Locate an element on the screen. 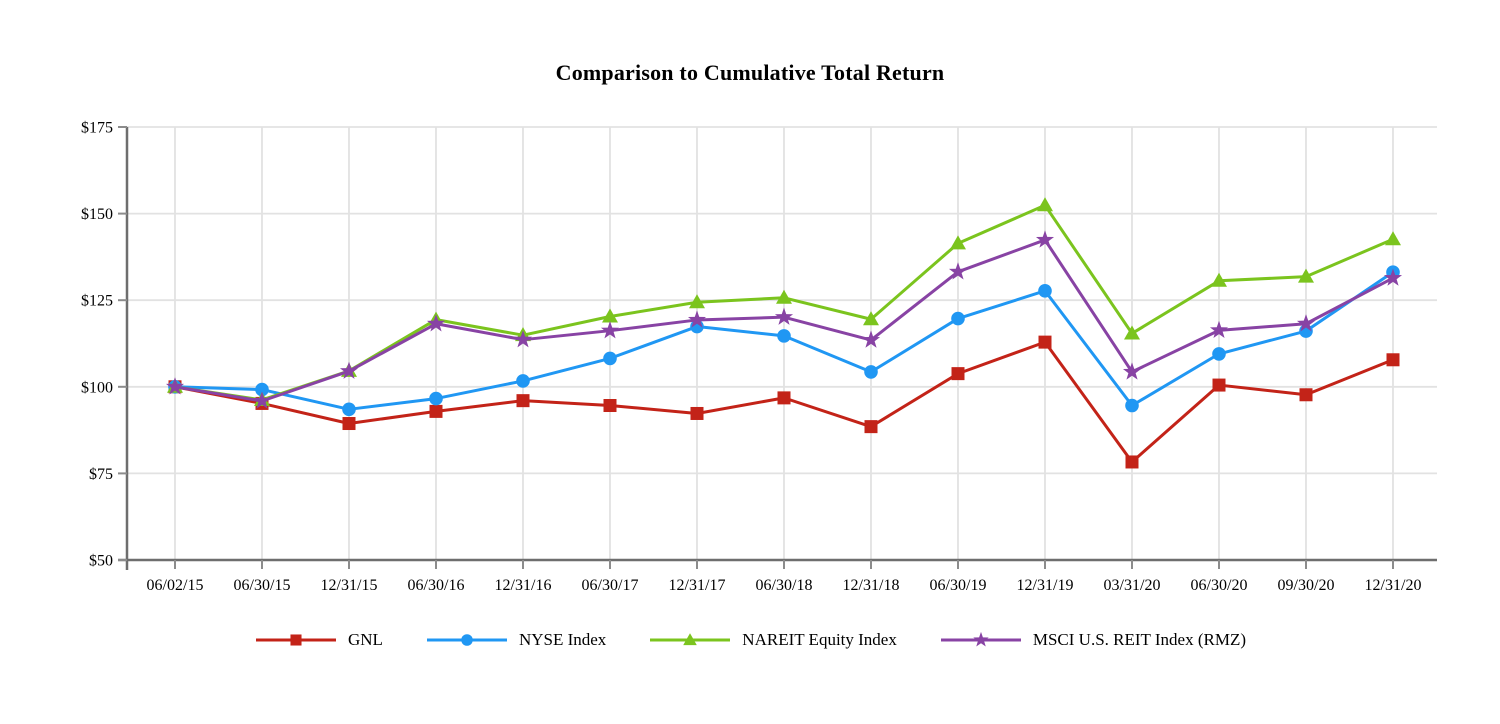  legend-label-gnl: GNL is located at coordinates (365, 639).